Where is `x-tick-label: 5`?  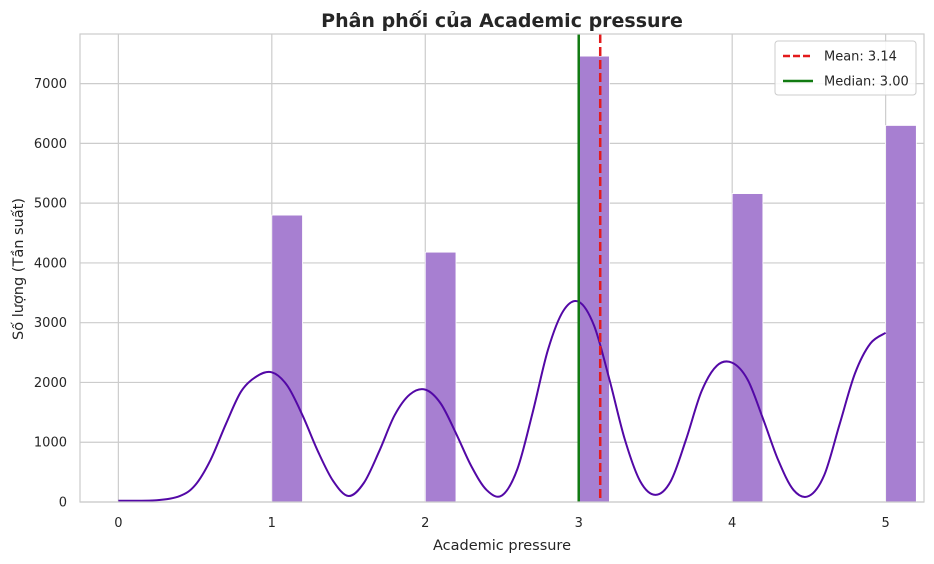
x-tick-label: 5 is located at coordinates (885, 523).